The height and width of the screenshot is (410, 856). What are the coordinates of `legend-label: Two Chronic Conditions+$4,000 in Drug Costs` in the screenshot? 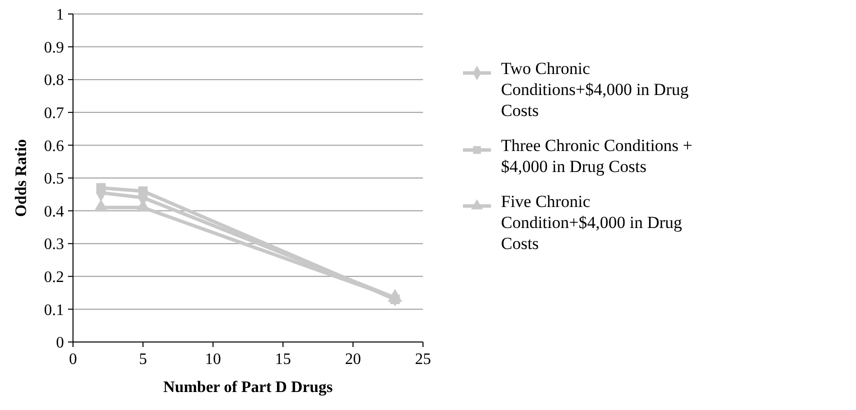 It's located at (595, 89).